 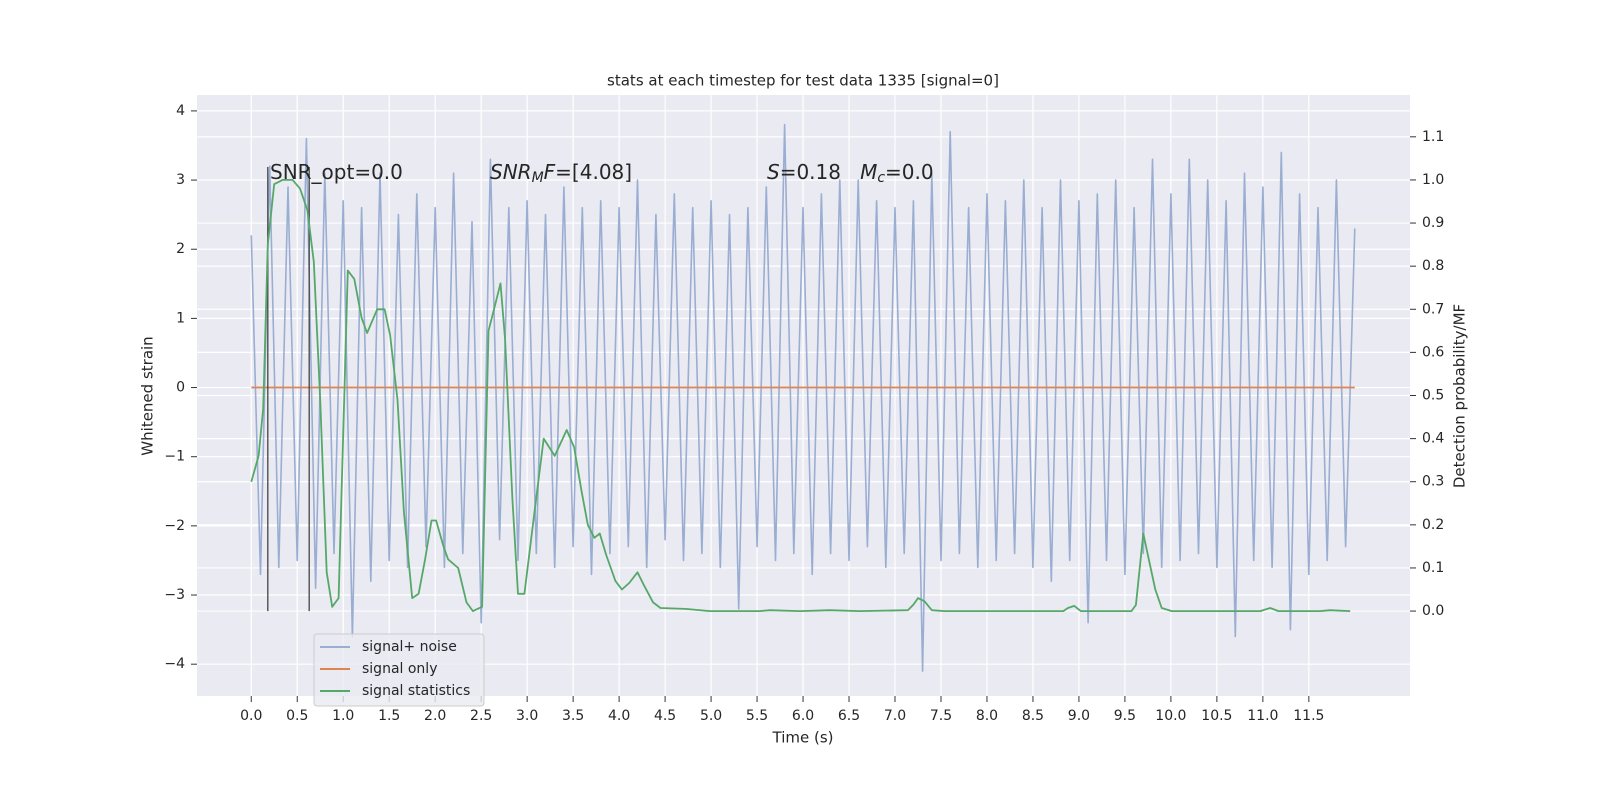 What do you see at coordinates (527, 716) in the screenshot?
I see `x-tick-label: 3.0` at bounding box center [527, 716].